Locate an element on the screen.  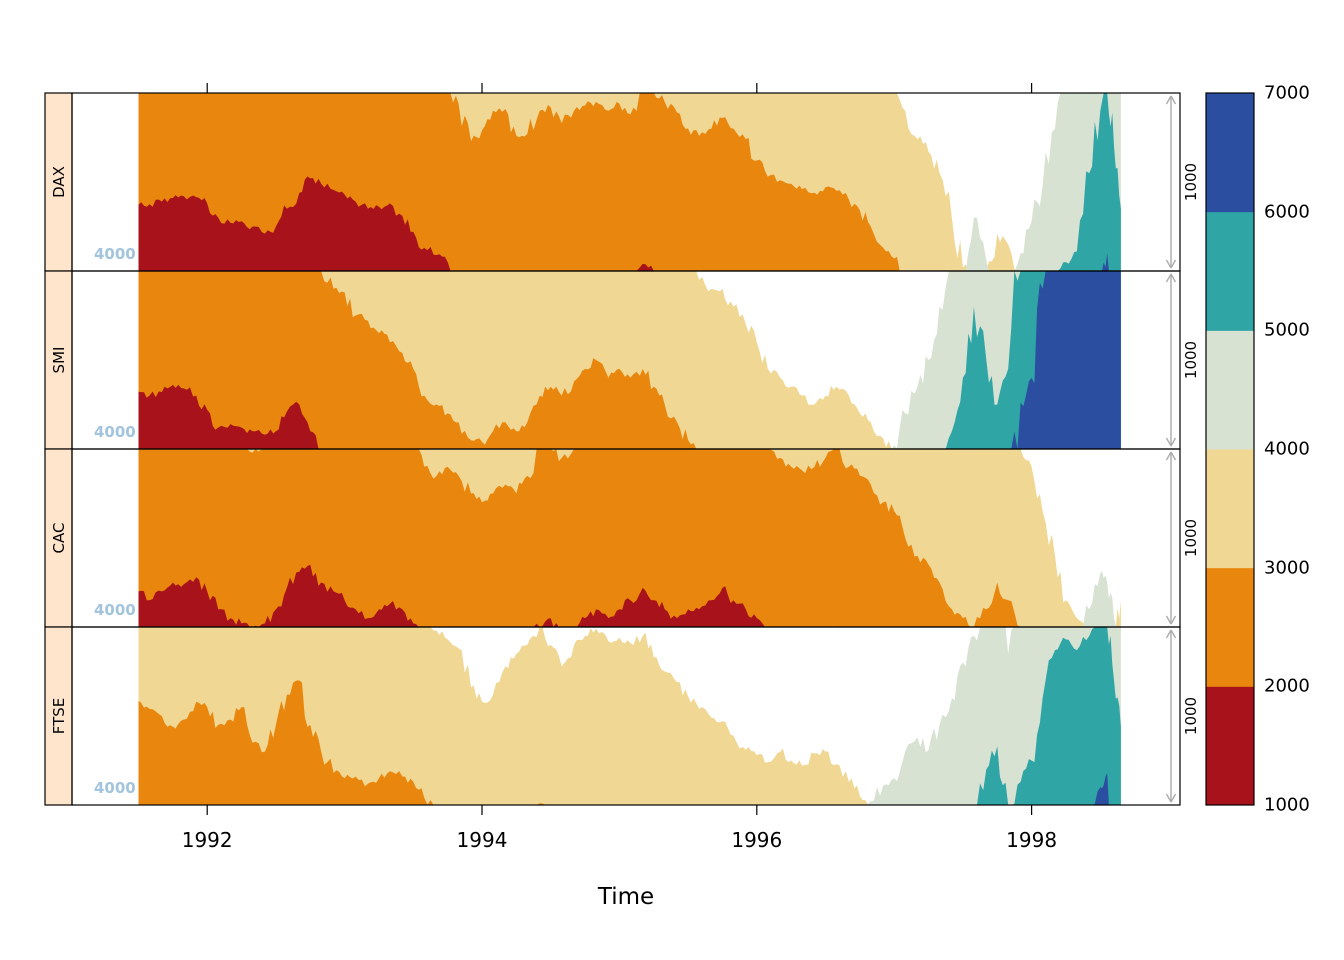
scale-label-smi: 1000 is located at coordinates (1191, 360).